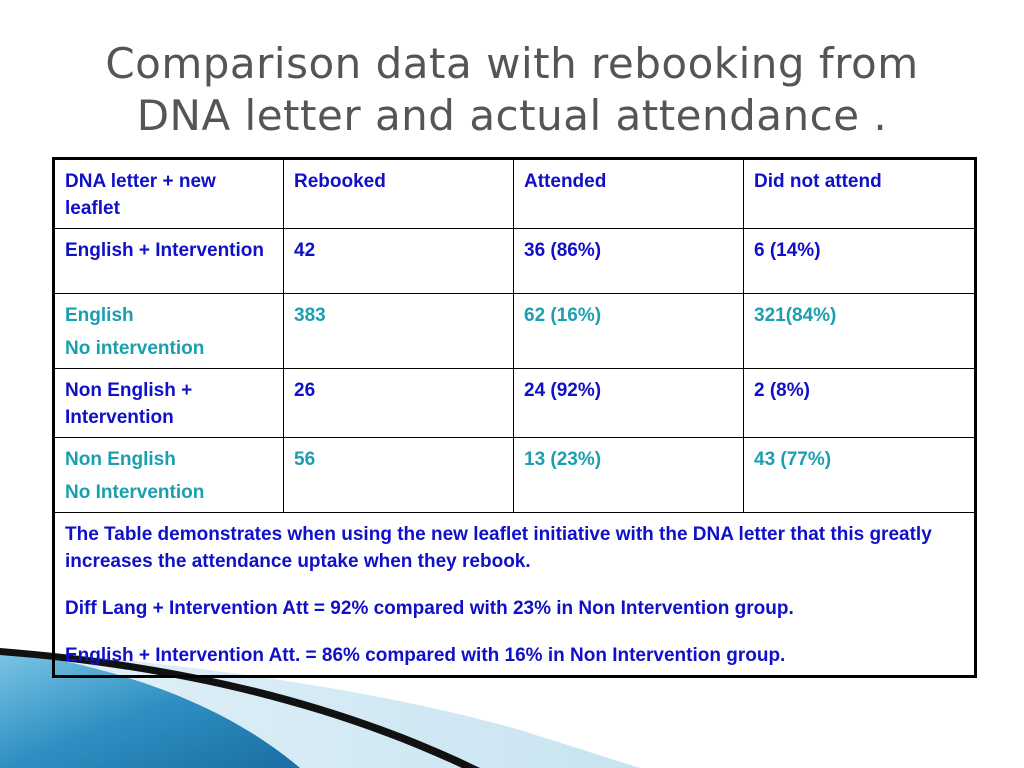  What do you see at coordinates (398, 403) in the screenshot?
I see `cell-rebooked: 26` at bounding box center [398, 403].